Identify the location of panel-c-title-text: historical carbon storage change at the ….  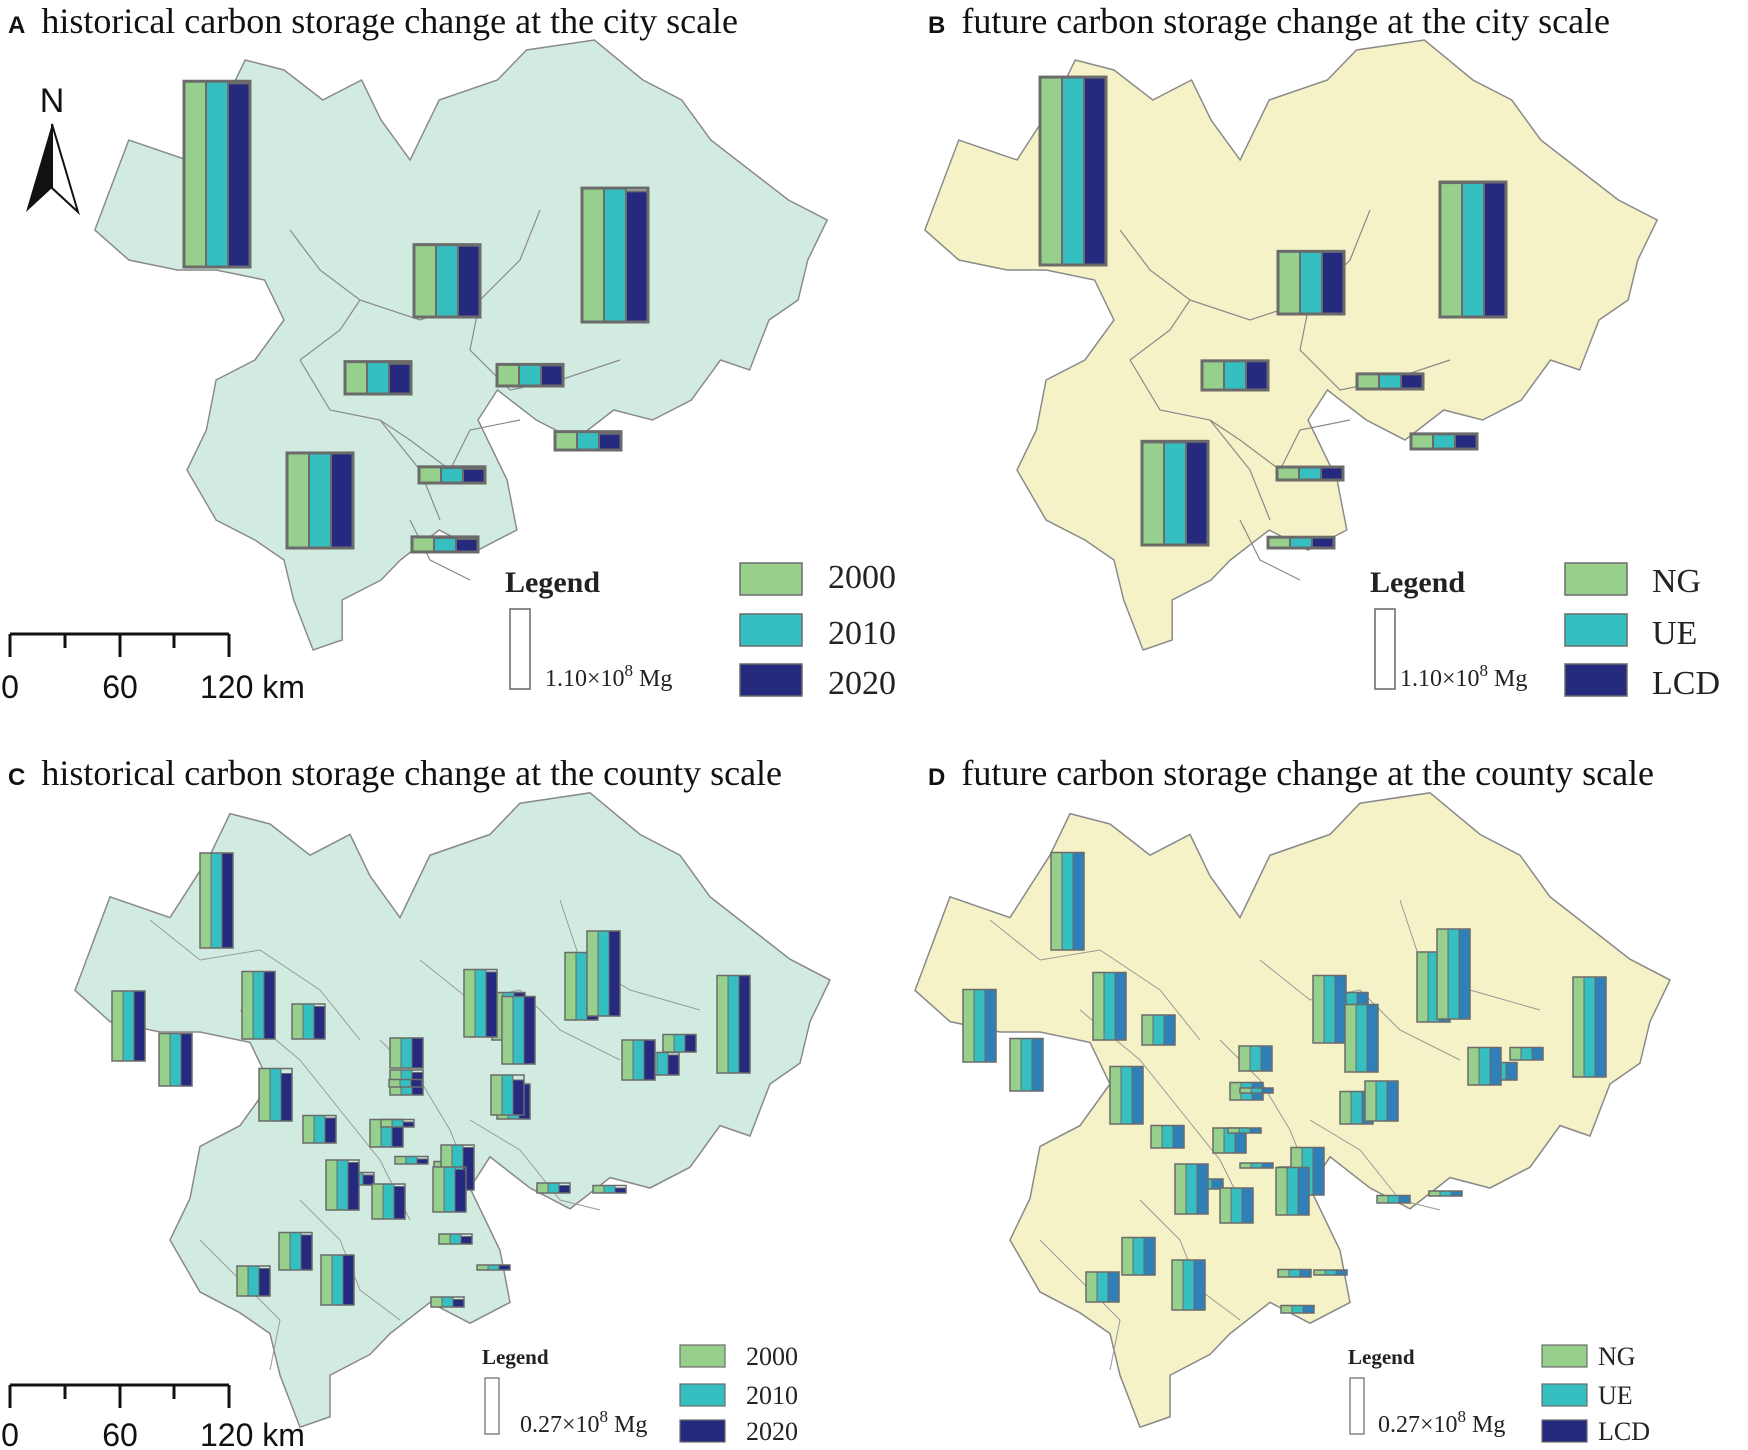
(412, 773).